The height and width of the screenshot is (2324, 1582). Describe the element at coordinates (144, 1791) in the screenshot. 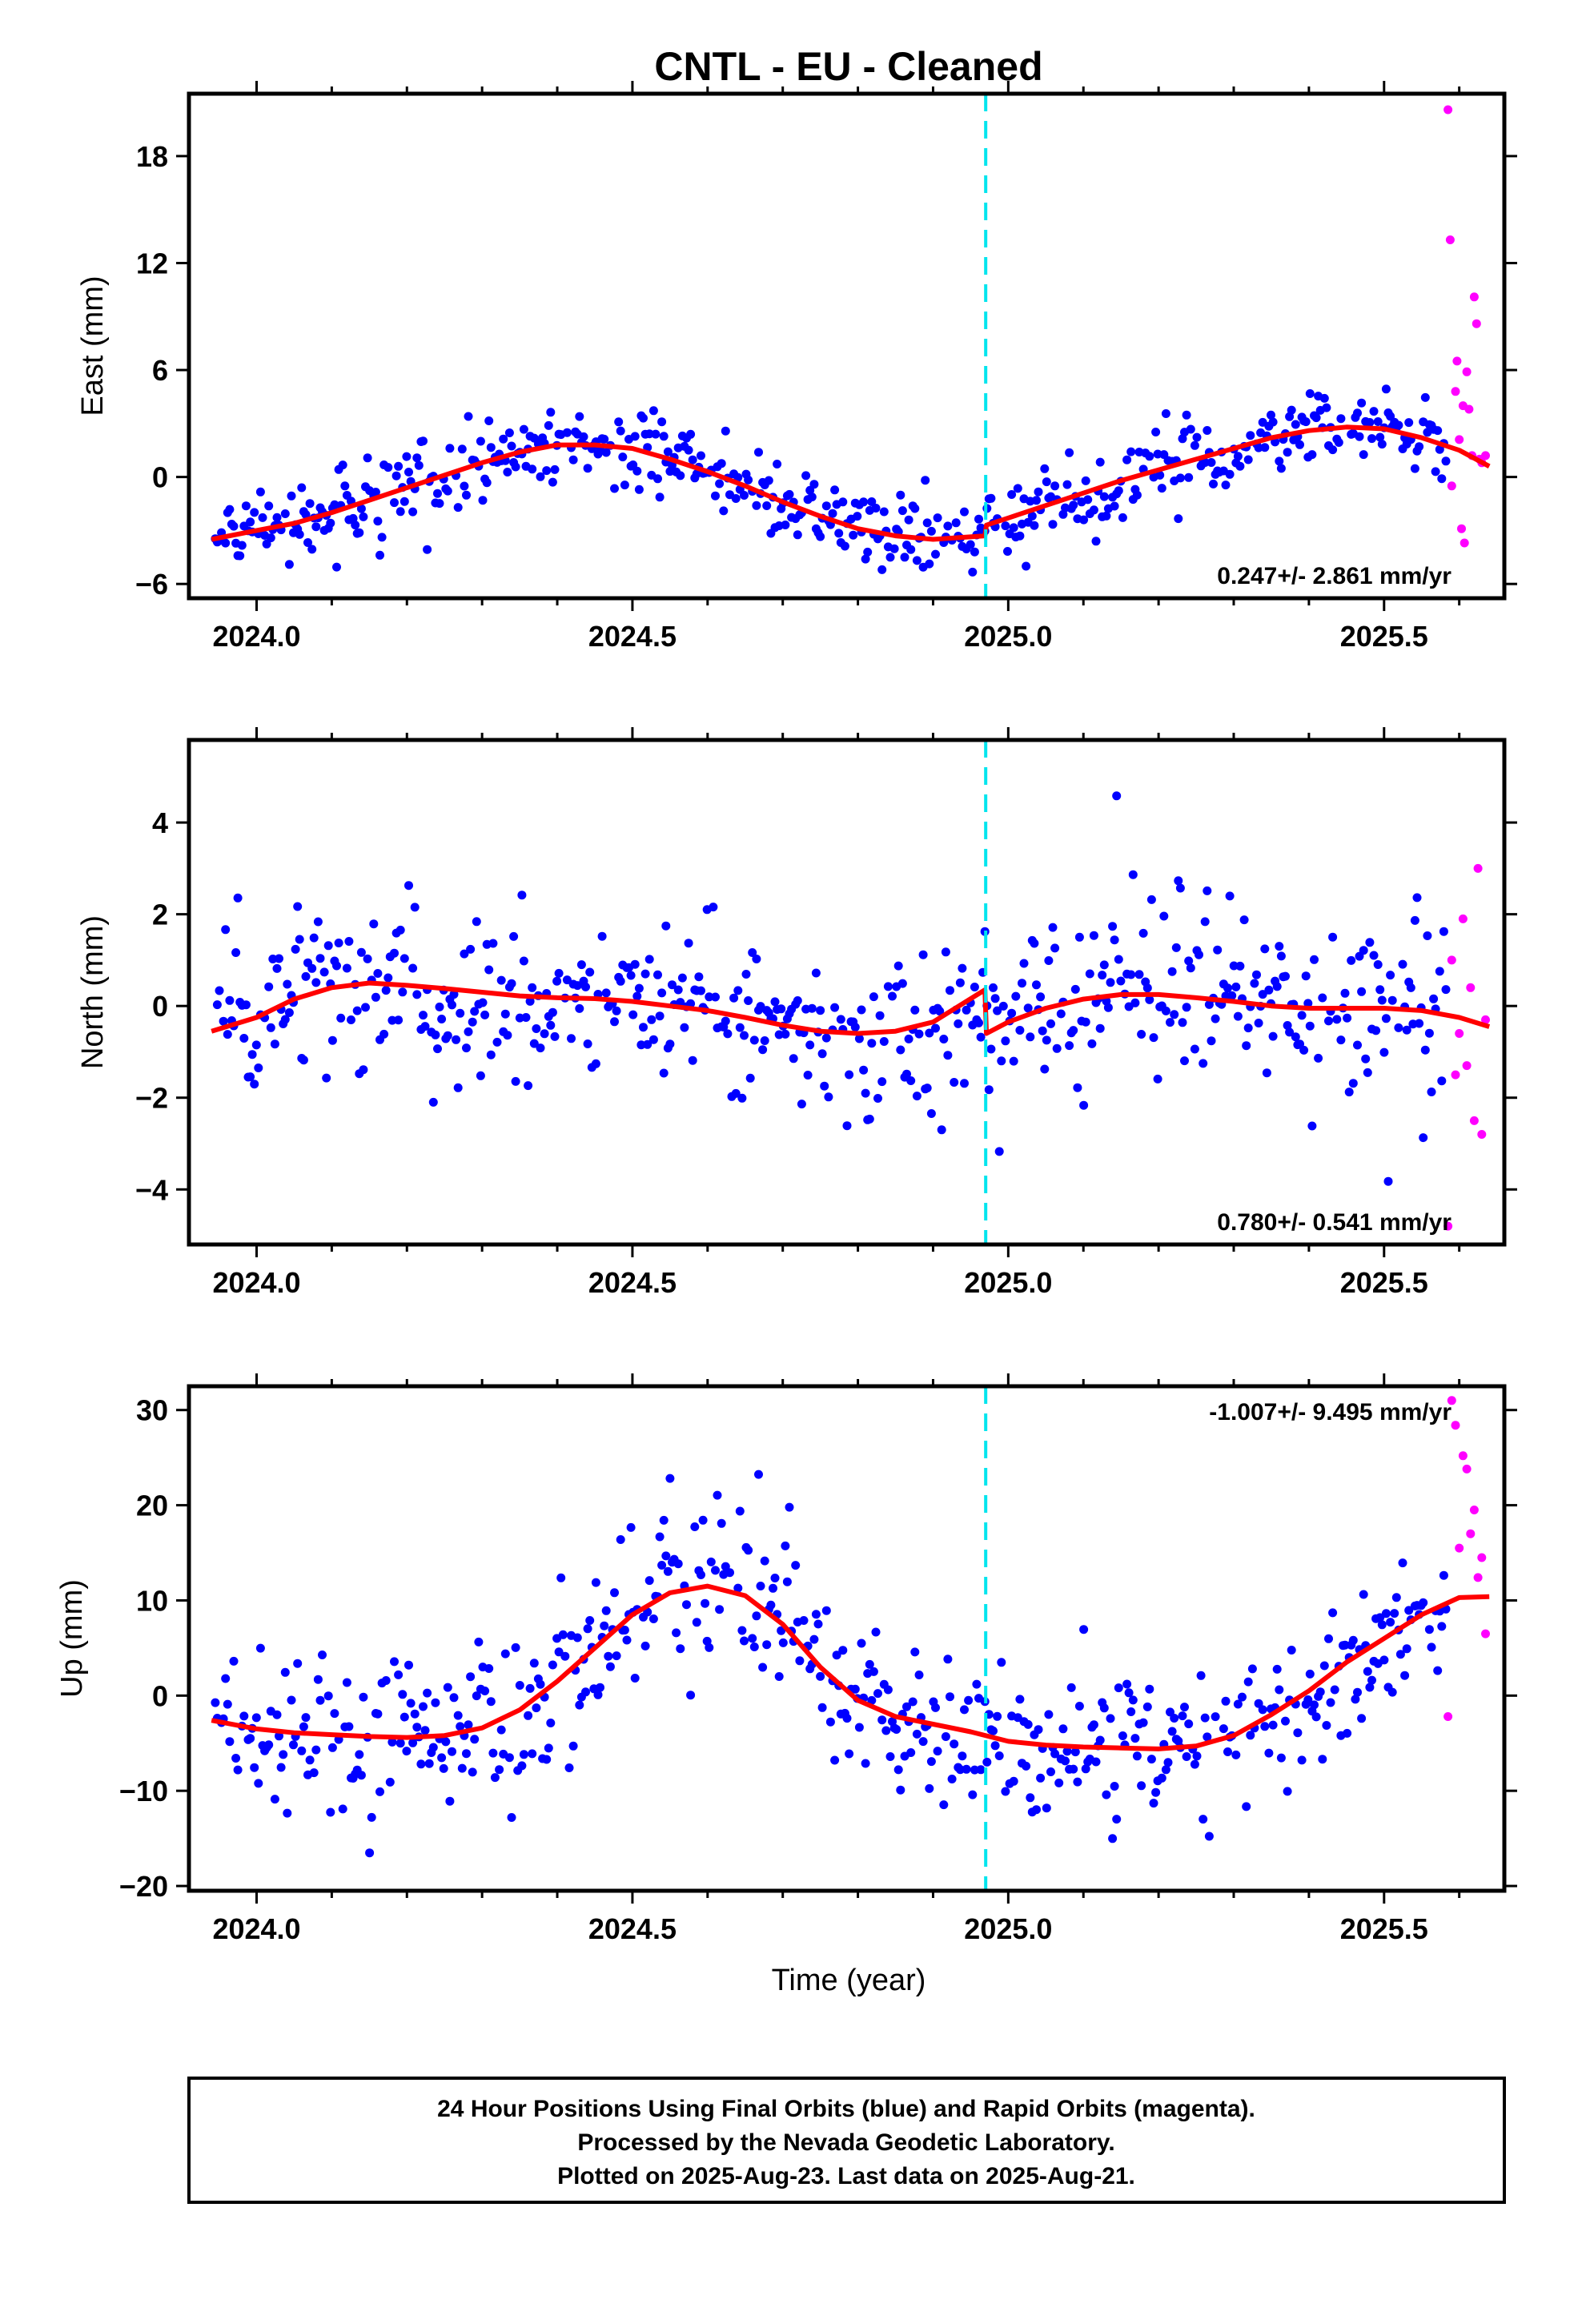

I see `up-y-tick-label: −10` at that location.